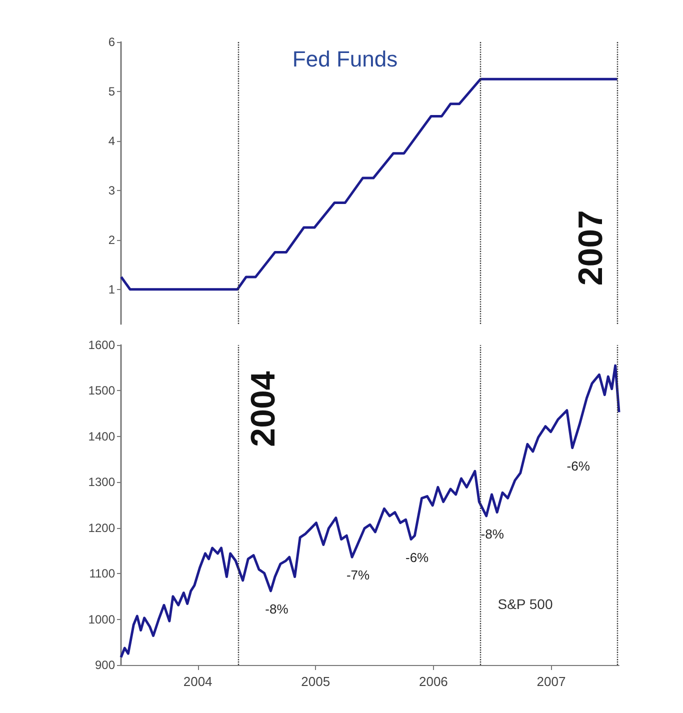  Describe the element at coordinates (551, 681) in the screenshot. I see `x-tick-label: 2007` at that location.